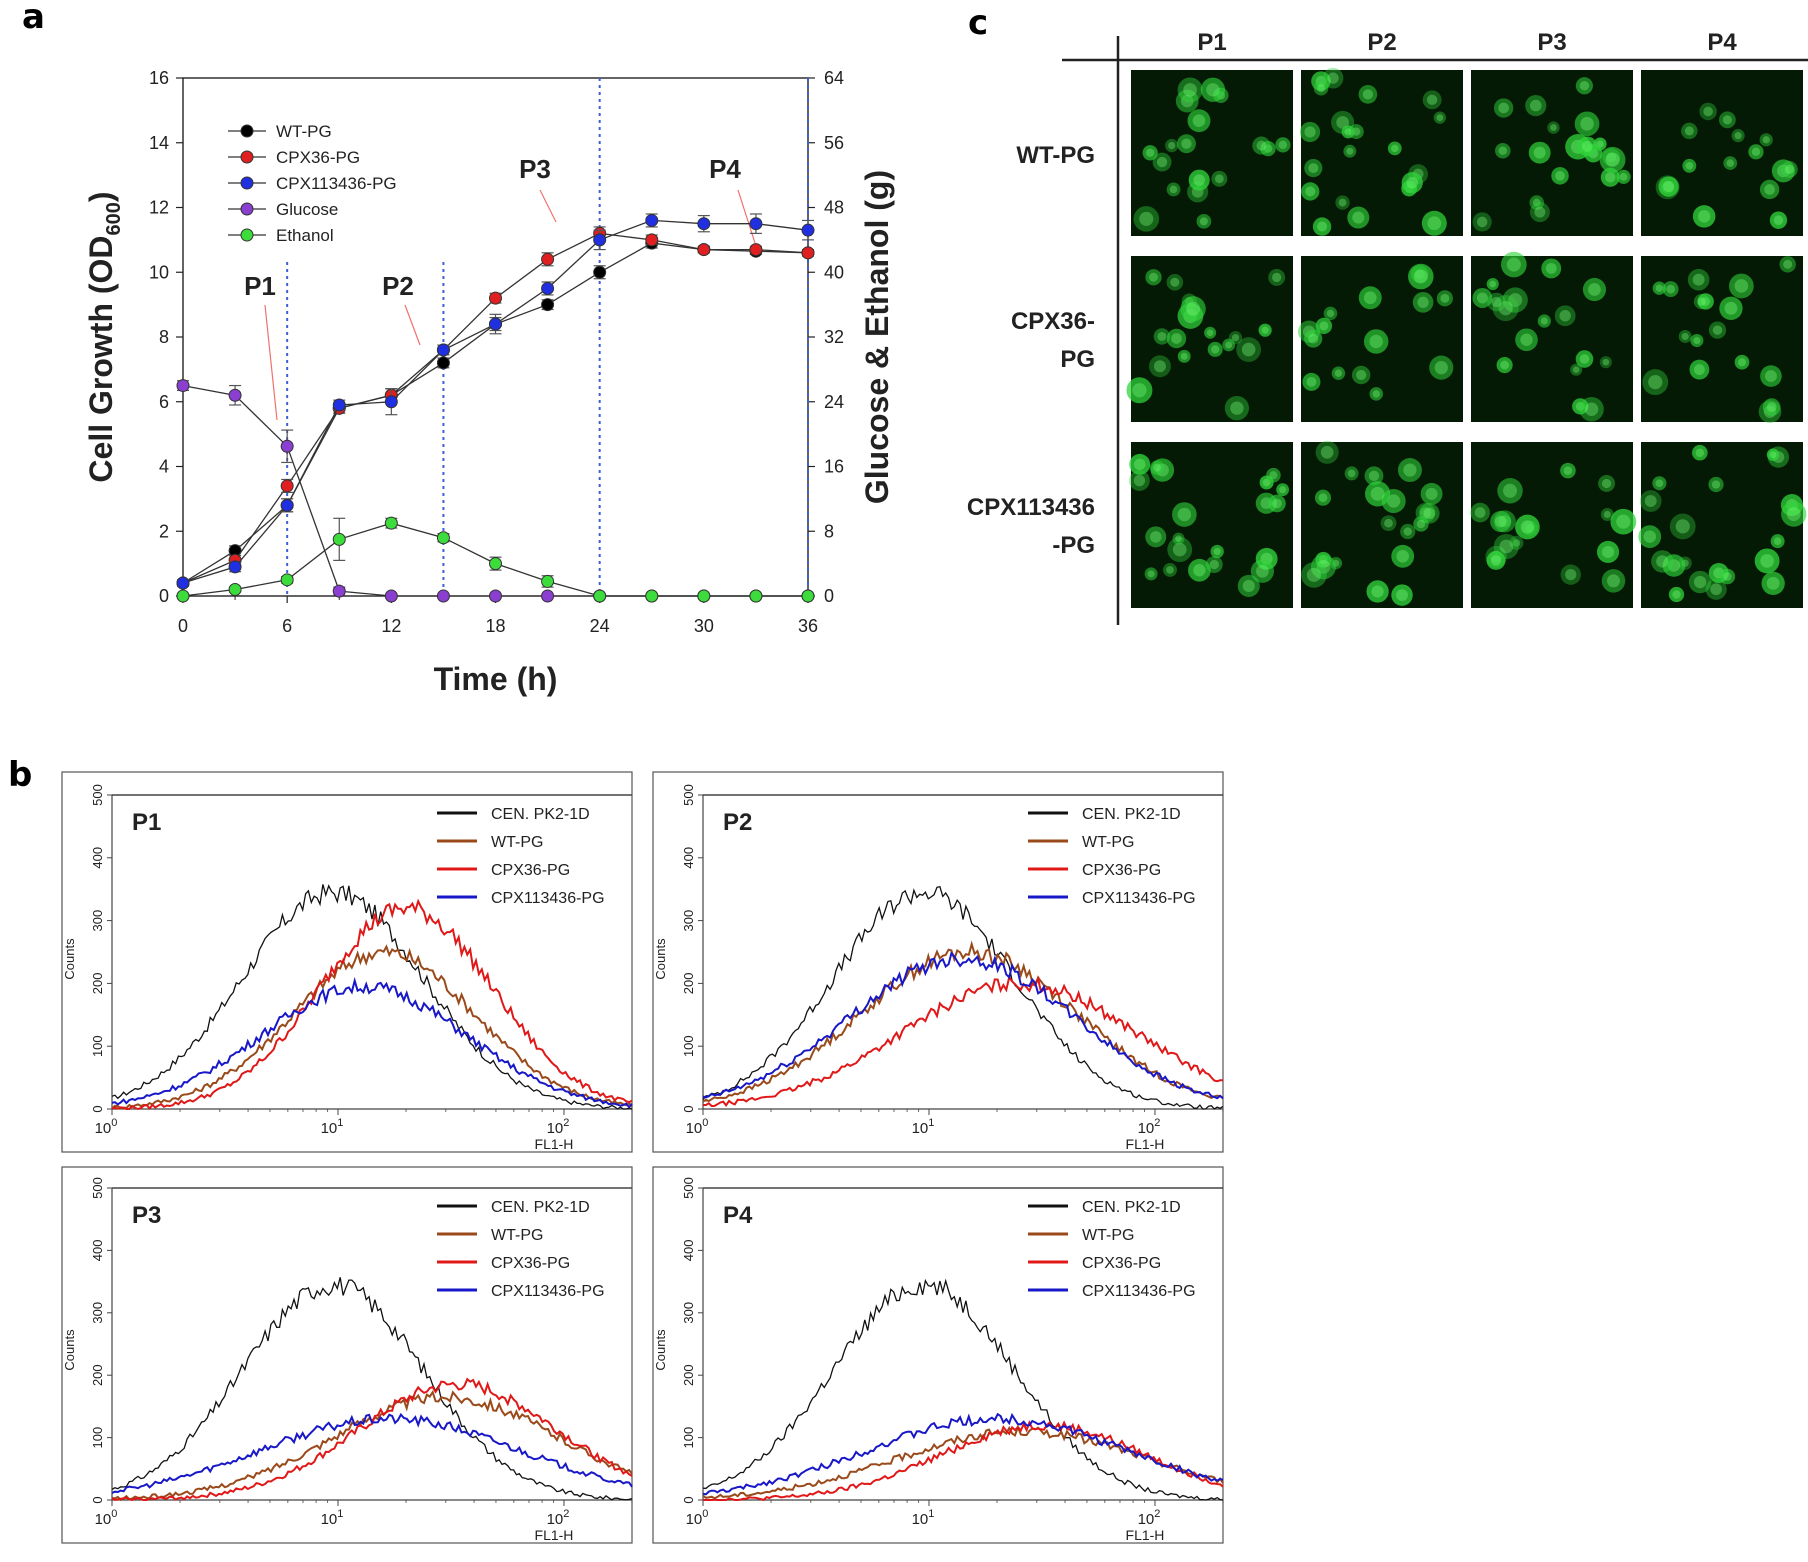 The height and width of the screenshot is (1562, 1808). Describe the element at coordinates (247, 235) in the screenshot. I see `legend-marker` at that location.